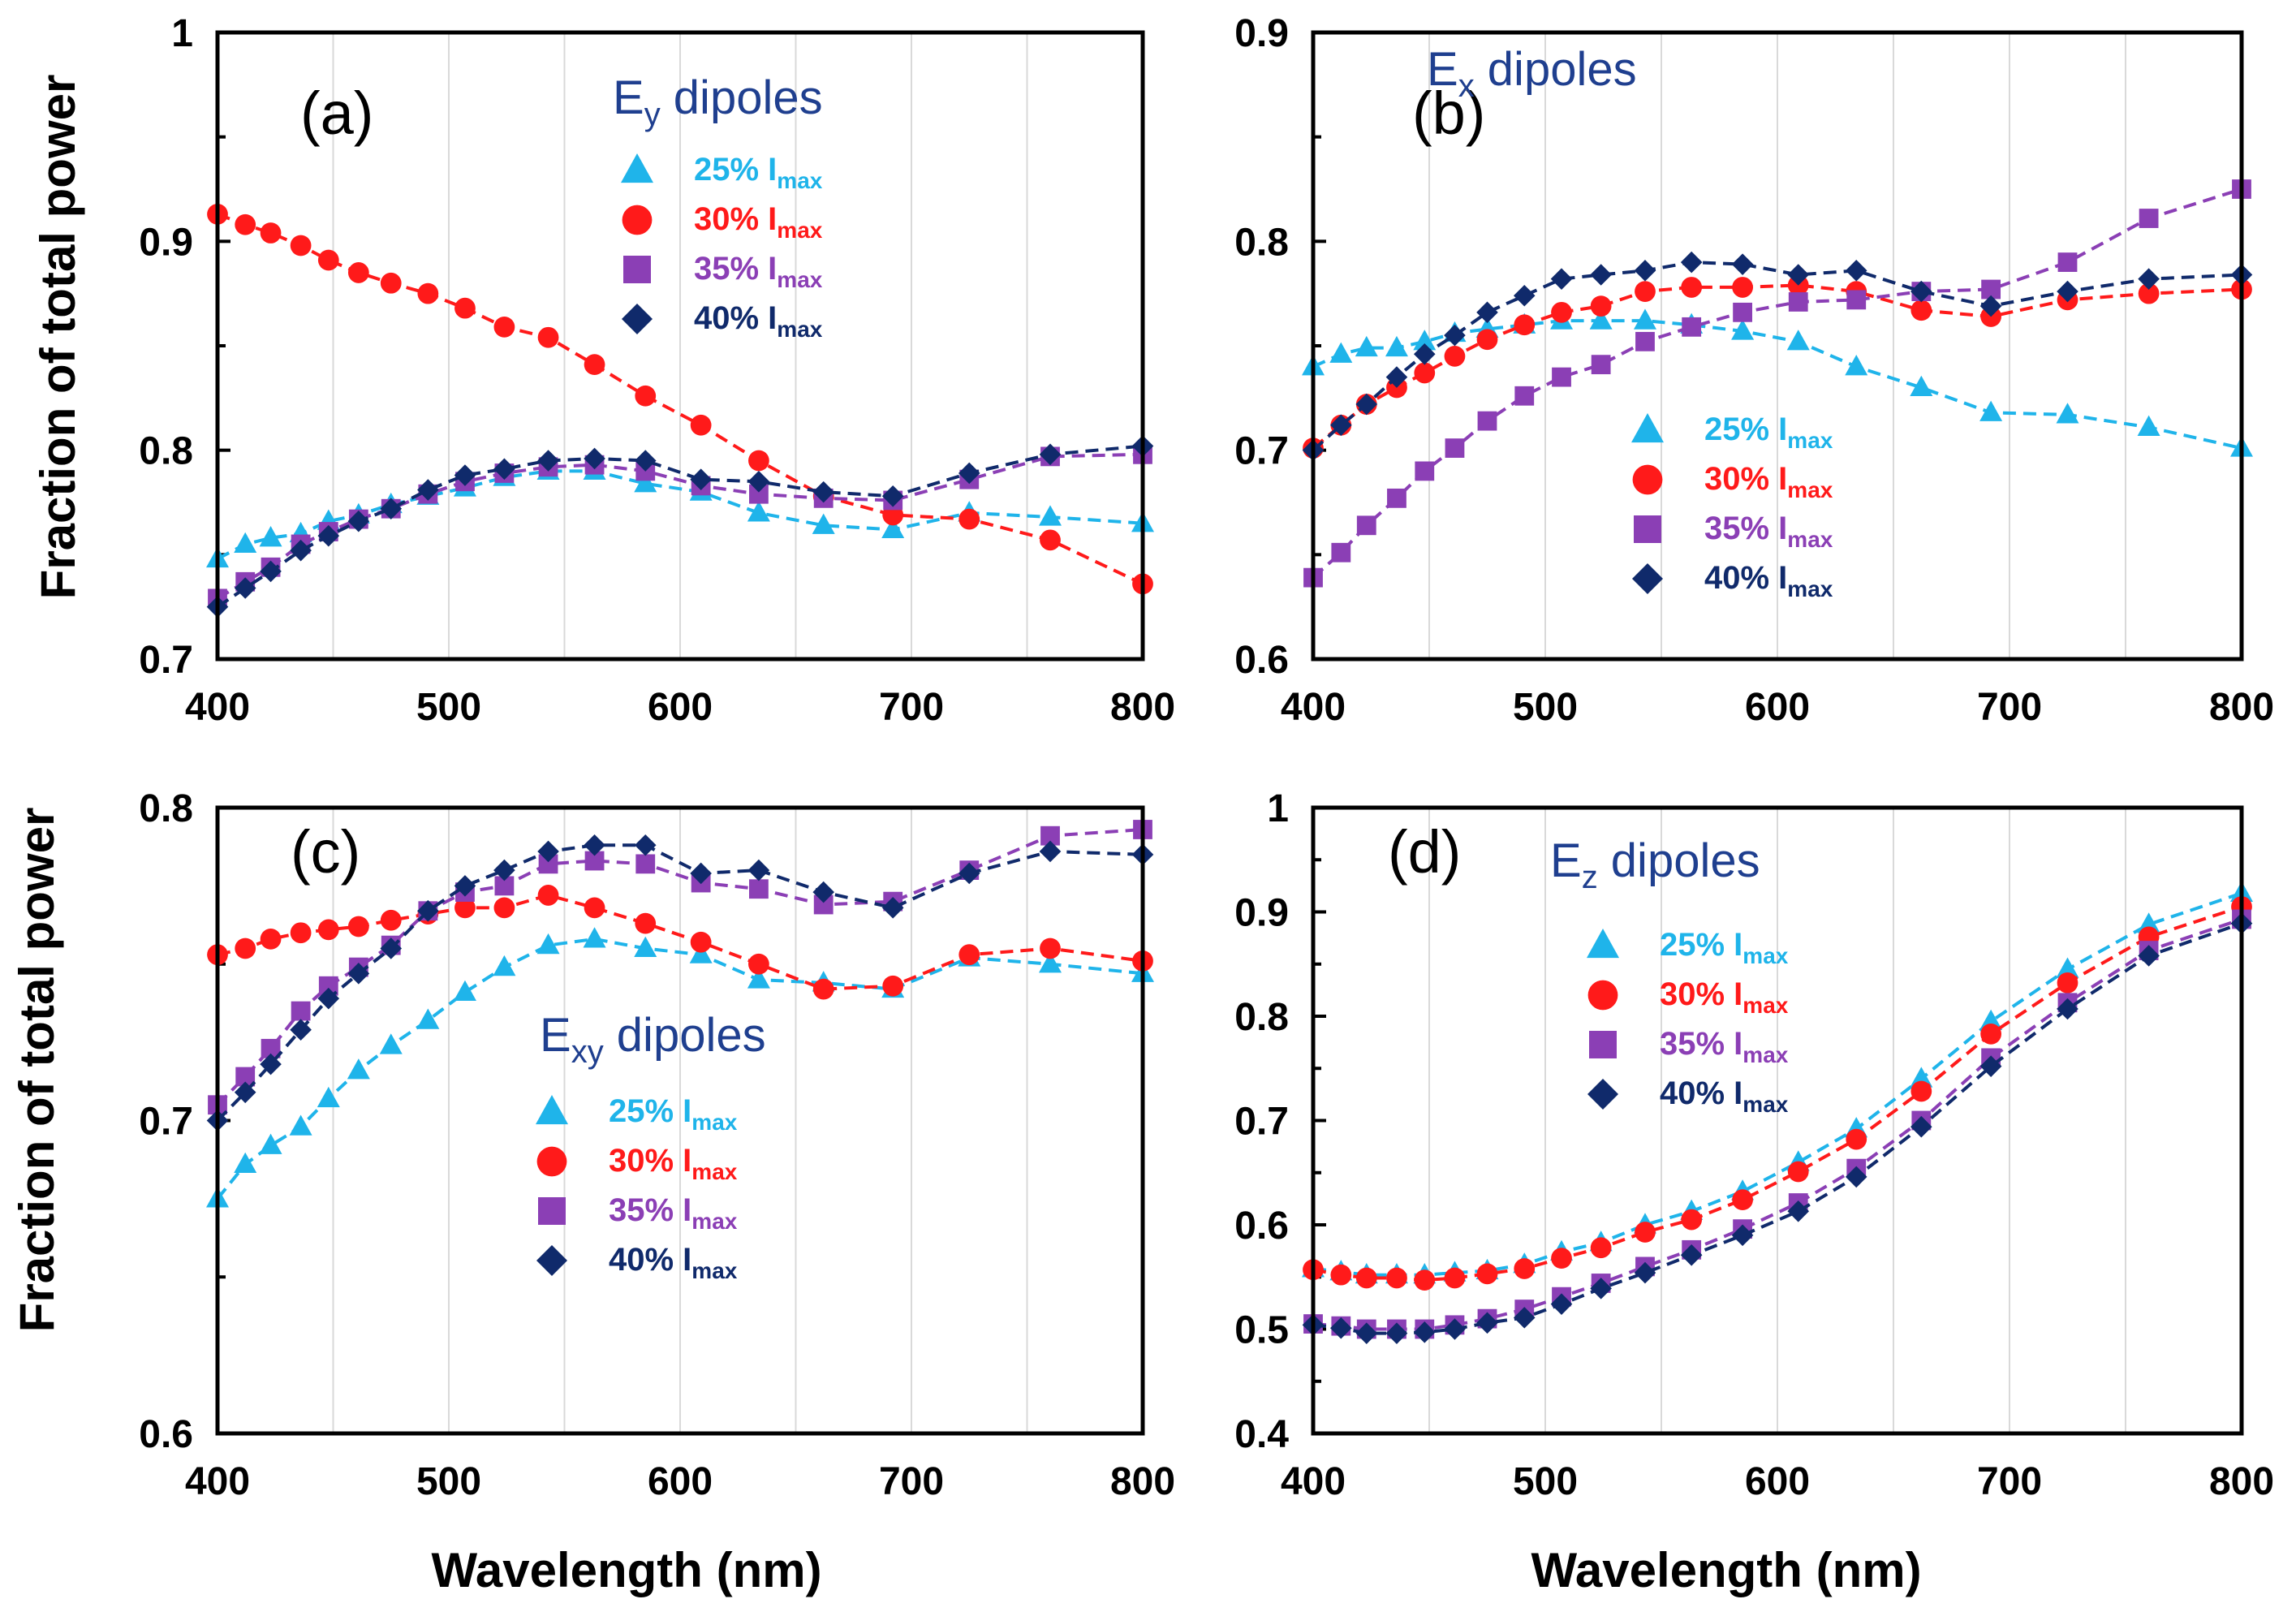 Image resolution: width=2296 pixels, height=1612 pixels. Describe the element at coordinates (166, 242) in the screenshot. I see `y-tick-label: 0.9` at that location.